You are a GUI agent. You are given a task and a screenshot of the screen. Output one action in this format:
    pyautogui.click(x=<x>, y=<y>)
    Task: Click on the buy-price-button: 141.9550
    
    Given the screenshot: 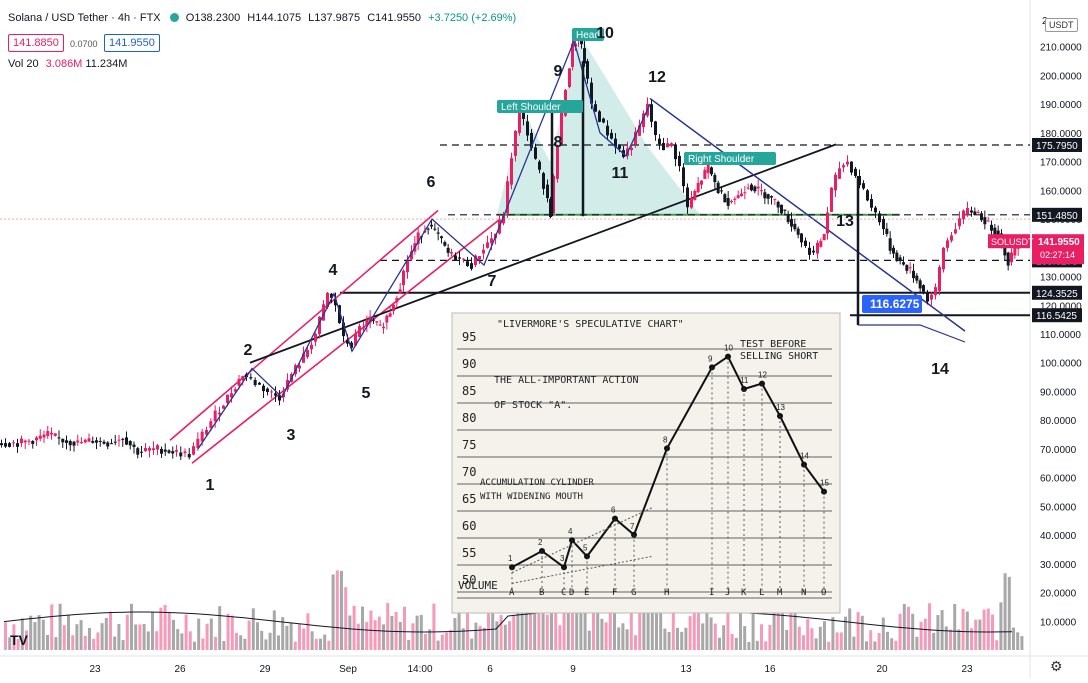 What is the action you would take?
    pyautogui.click(x=132, y=43)
    